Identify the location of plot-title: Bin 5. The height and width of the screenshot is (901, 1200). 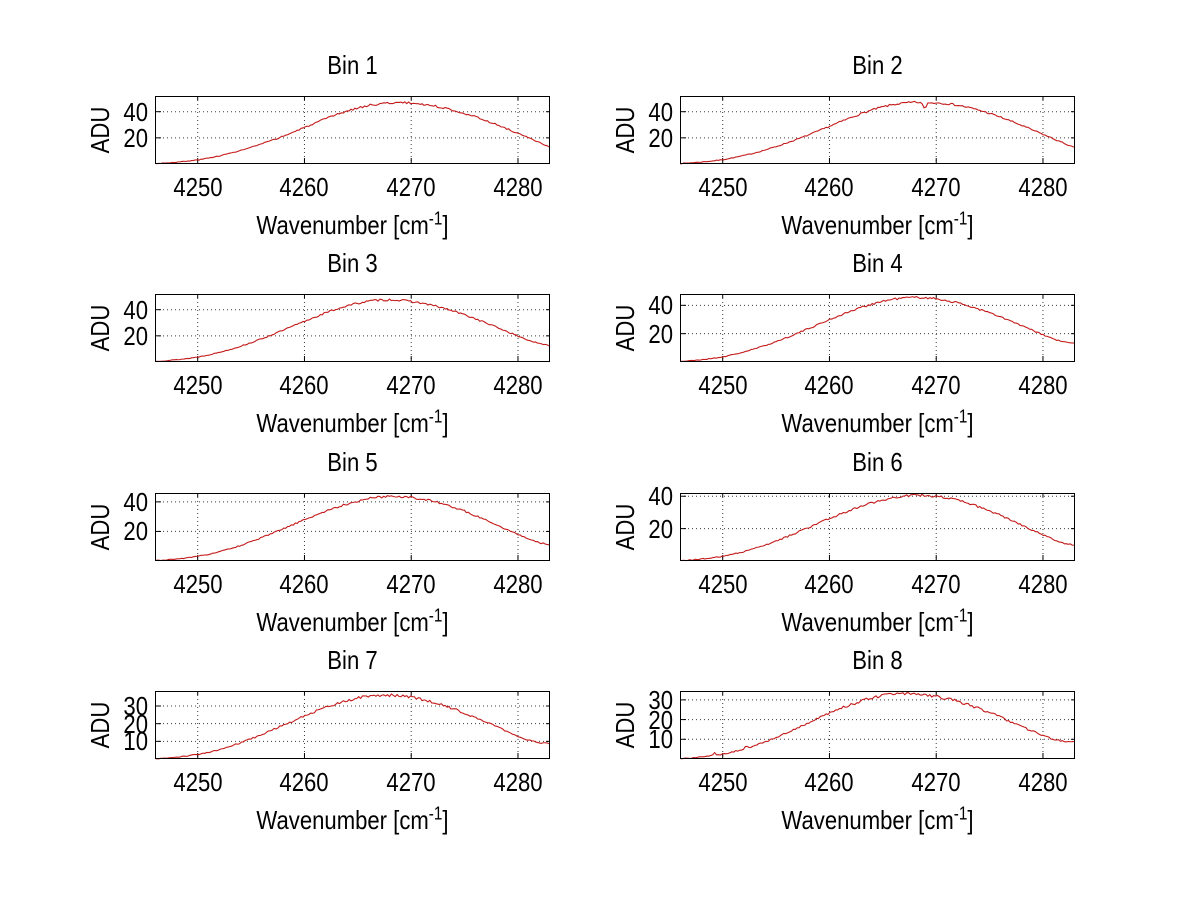
(352, 462).